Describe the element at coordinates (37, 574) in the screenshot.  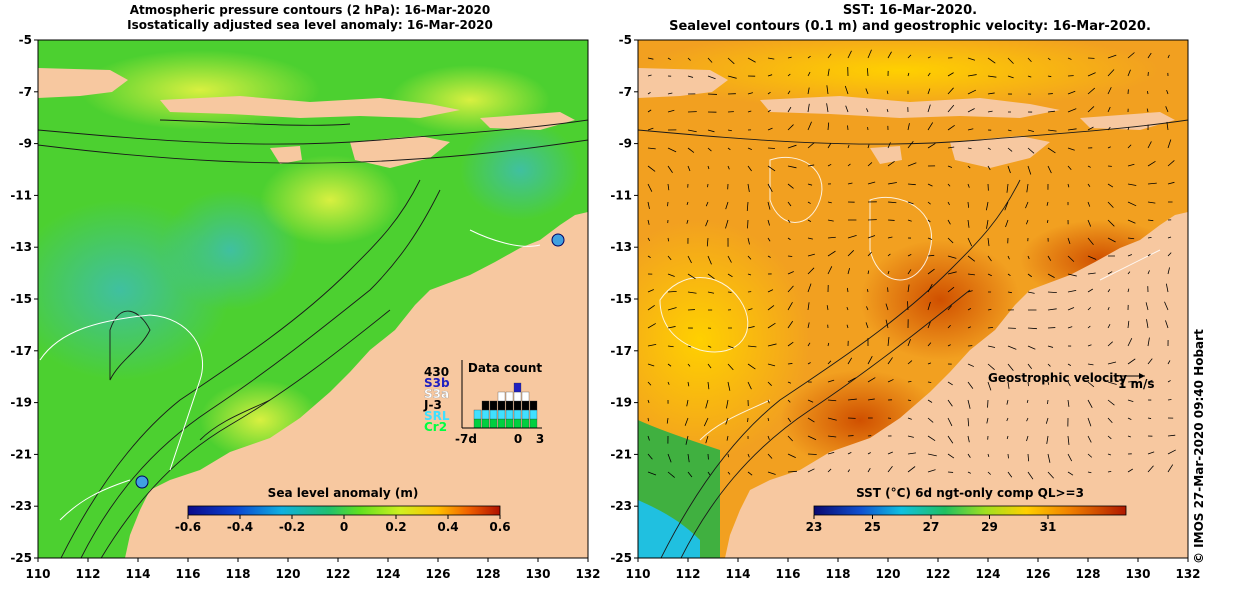
I see `x-tick-label: 110` at that location.